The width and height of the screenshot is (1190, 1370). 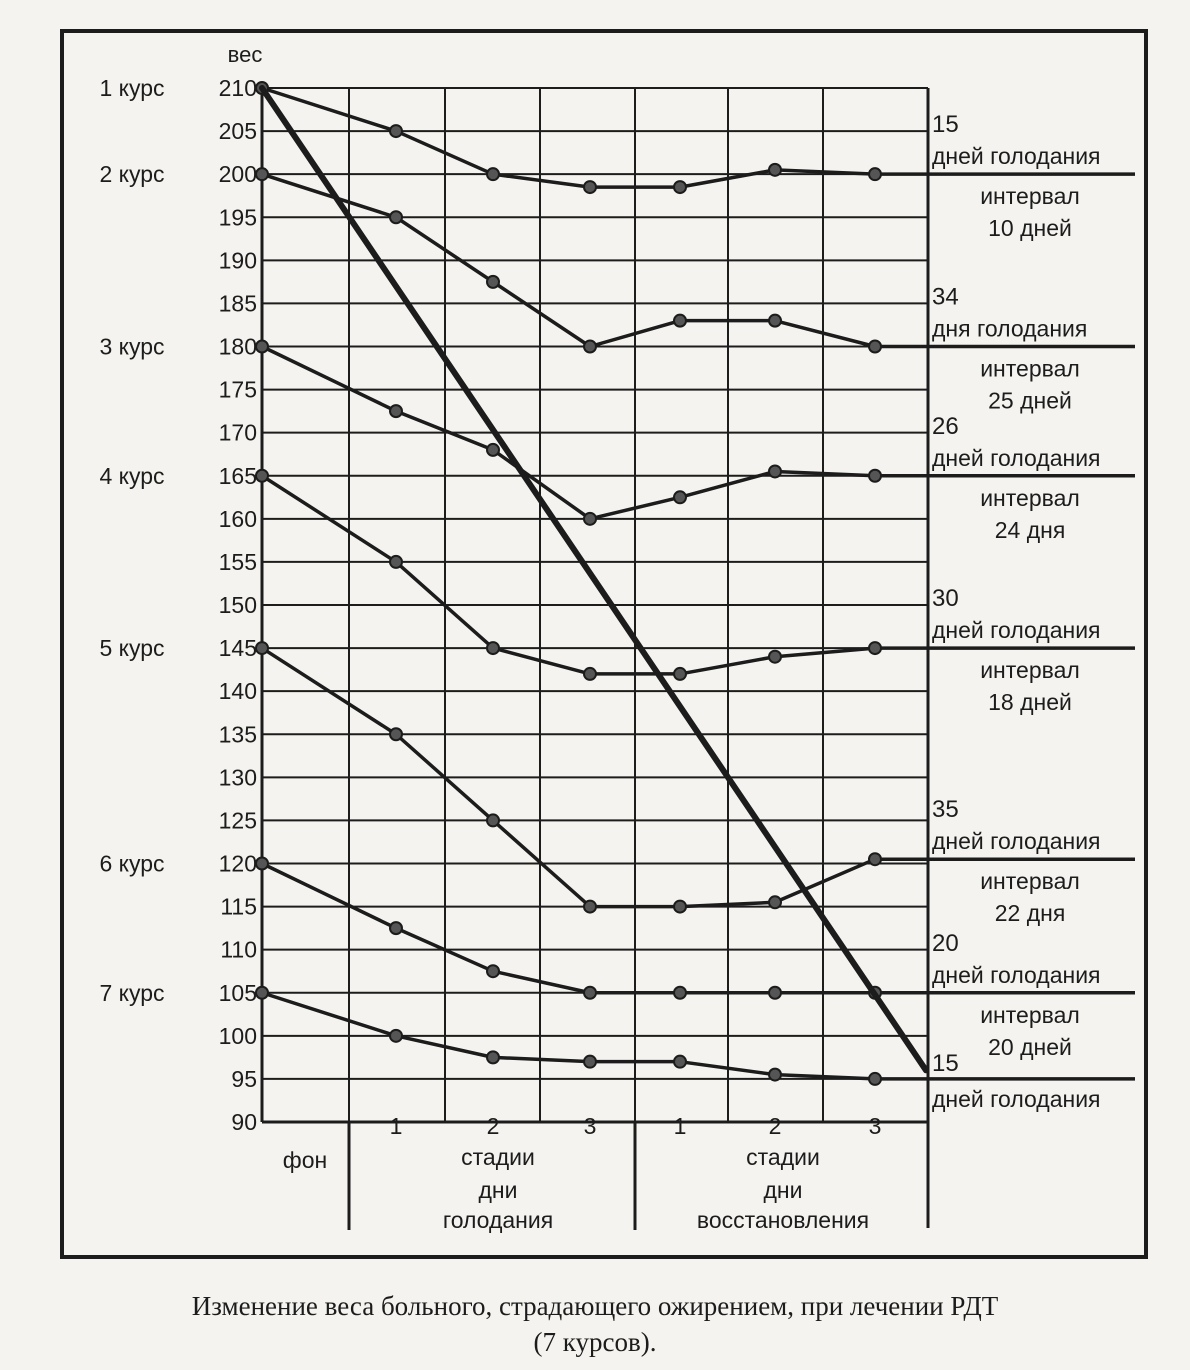 What do you see at coordinates (238, 691) in the screenshot?
I see `y-tick-label: 140` at bounding box center [238, 691].